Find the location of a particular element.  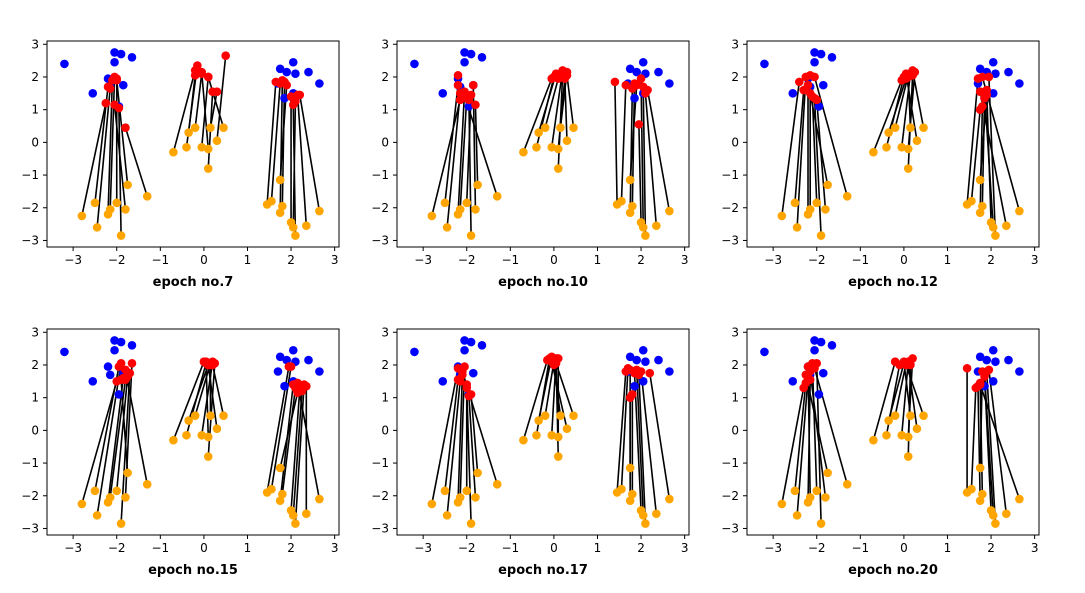

x-tick-label: 1 is located at coordinates (248, 260).